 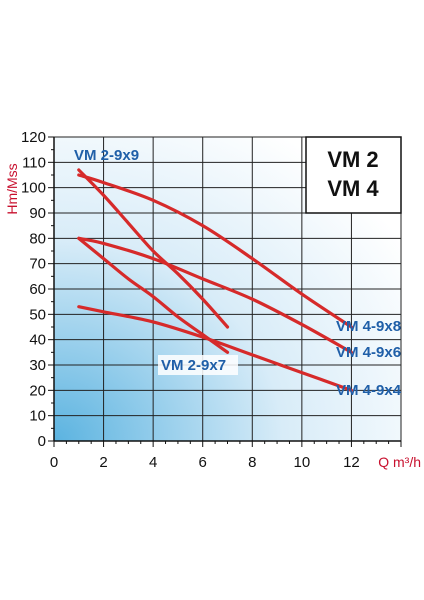 What do you see at coordinates (193, 365) in the screenshot?
I see `series-label-vm-2-9x7: VM 2-9x7` at bounding box center [193, 365].